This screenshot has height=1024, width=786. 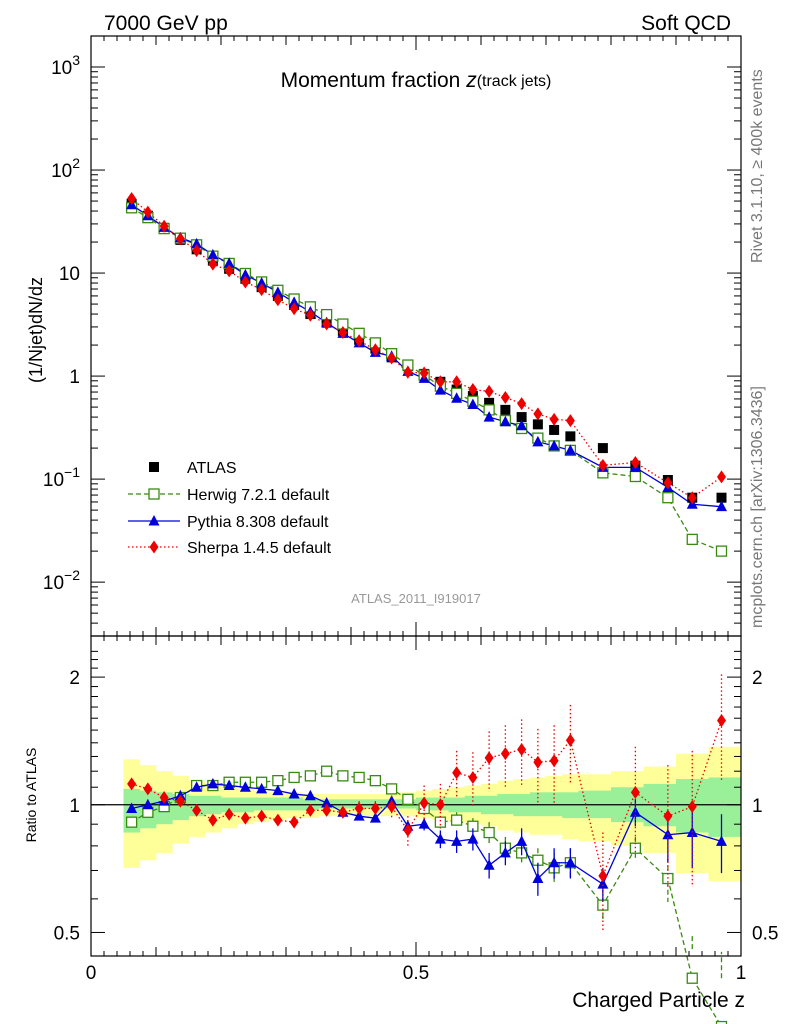 I want to click on main-y-tick-label: 1, so click(x=74, y=377).